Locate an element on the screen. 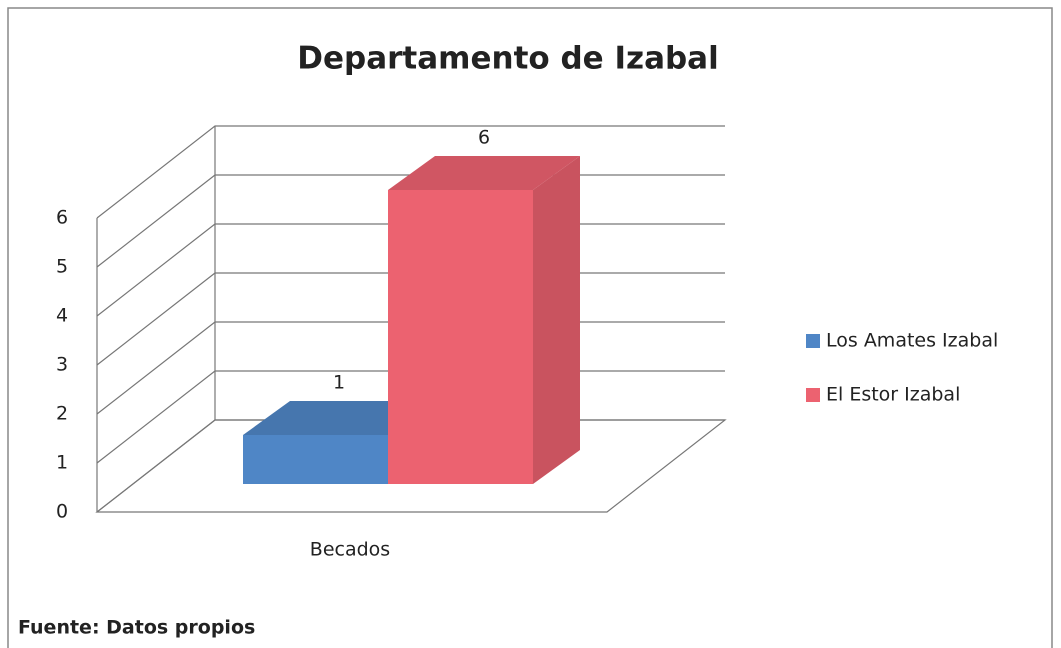  y-tick-label: 3 is located at coordinates (62, 365).